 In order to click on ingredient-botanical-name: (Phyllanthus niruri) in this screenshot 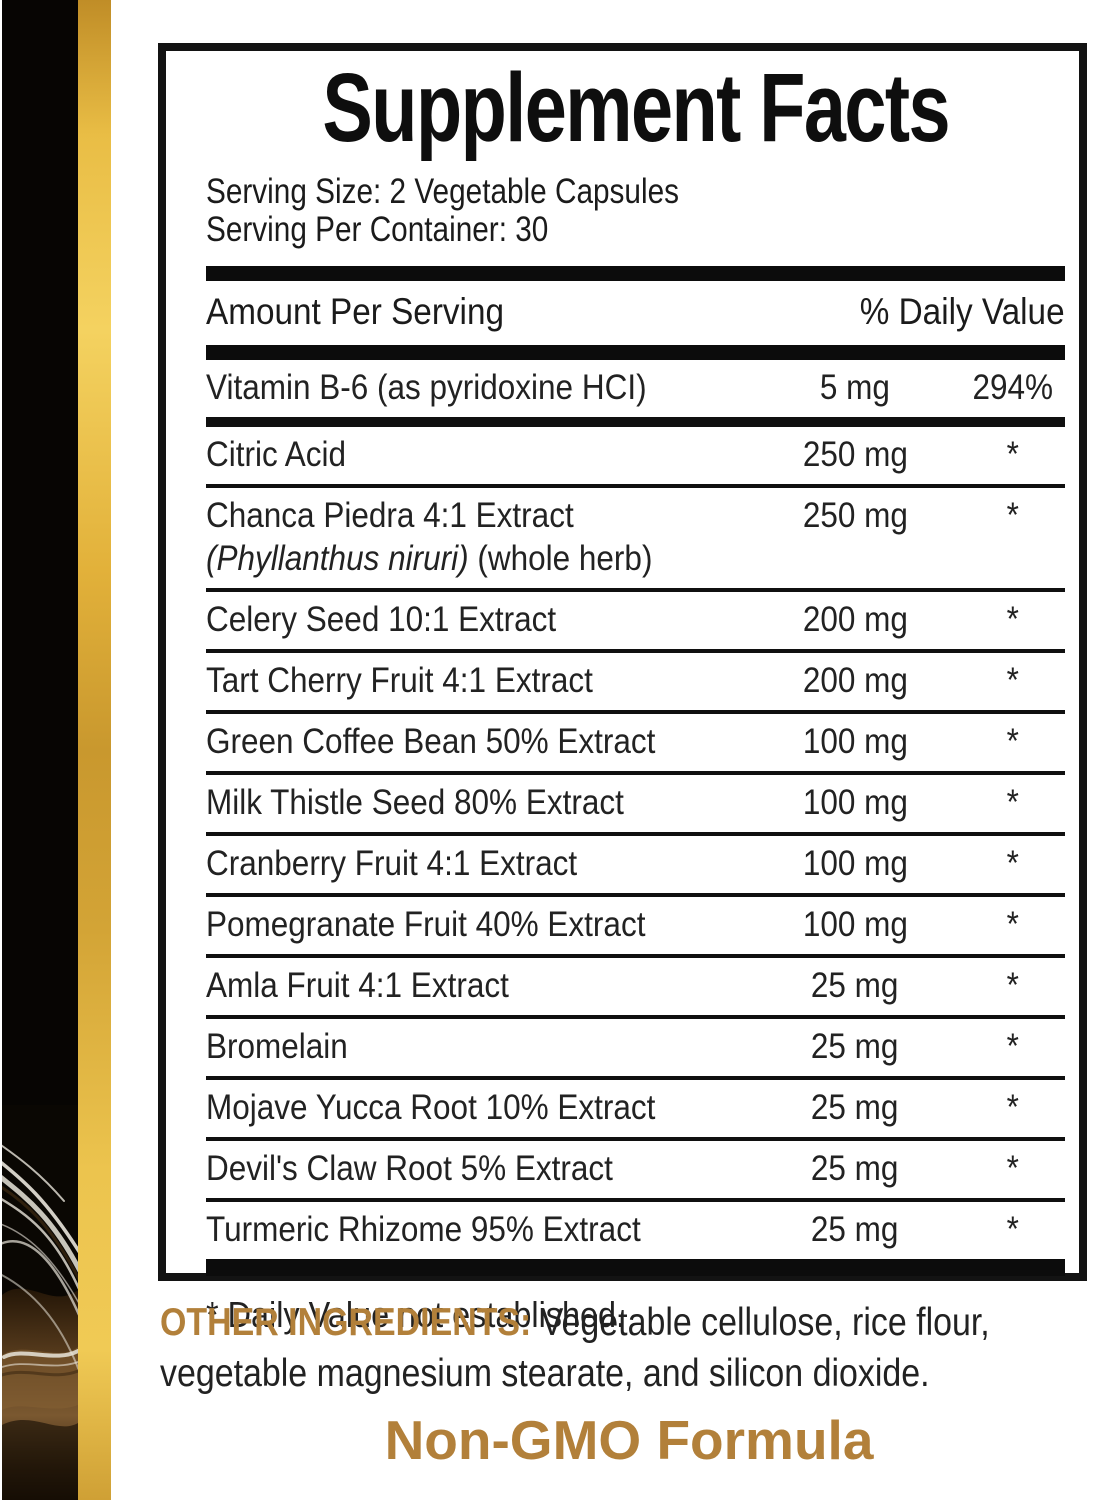, I will do `click(337, 558)`.